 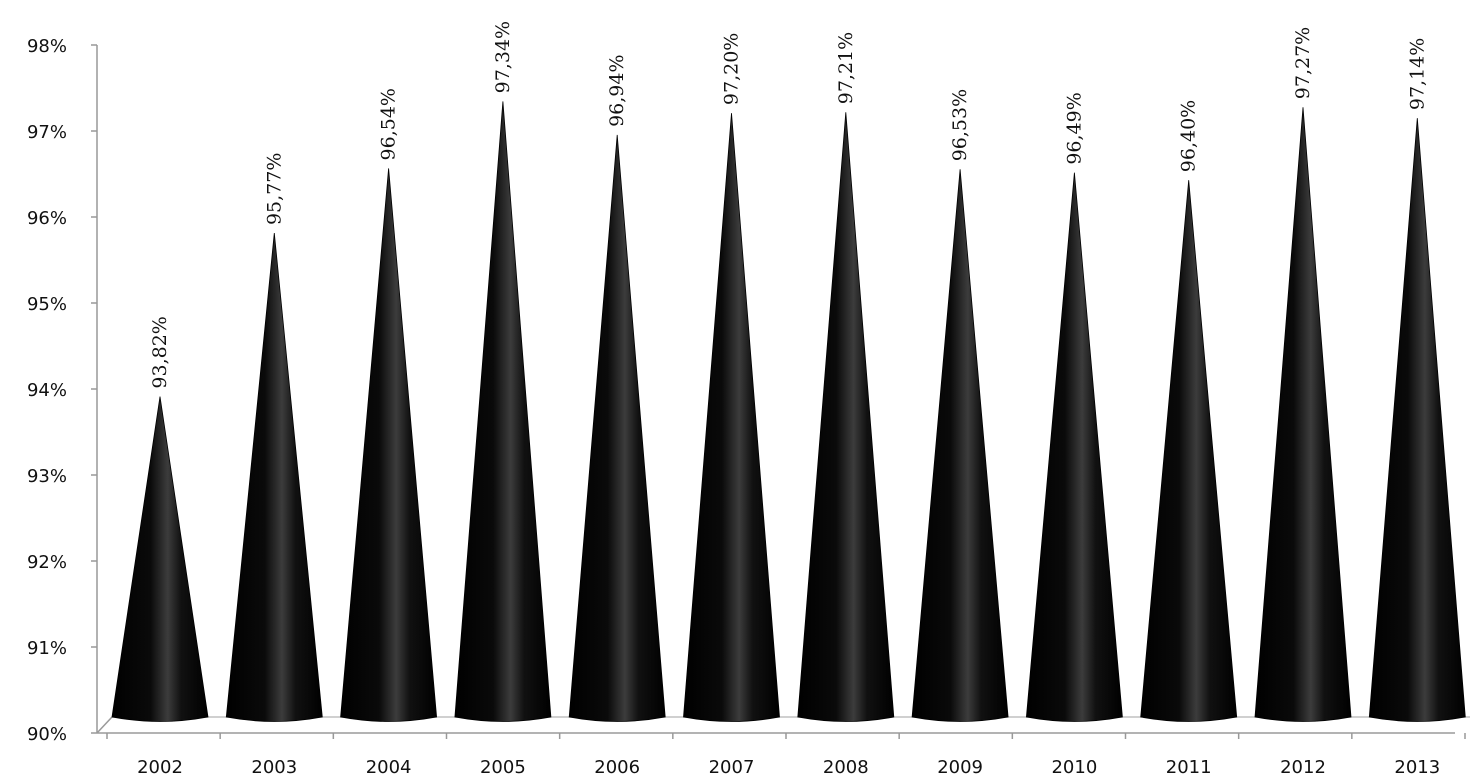 What do you see at coordinates (1417, 74) in the screenshot?
I see `data-label-2013: 97,14%` at bounding box center [1417, 74].